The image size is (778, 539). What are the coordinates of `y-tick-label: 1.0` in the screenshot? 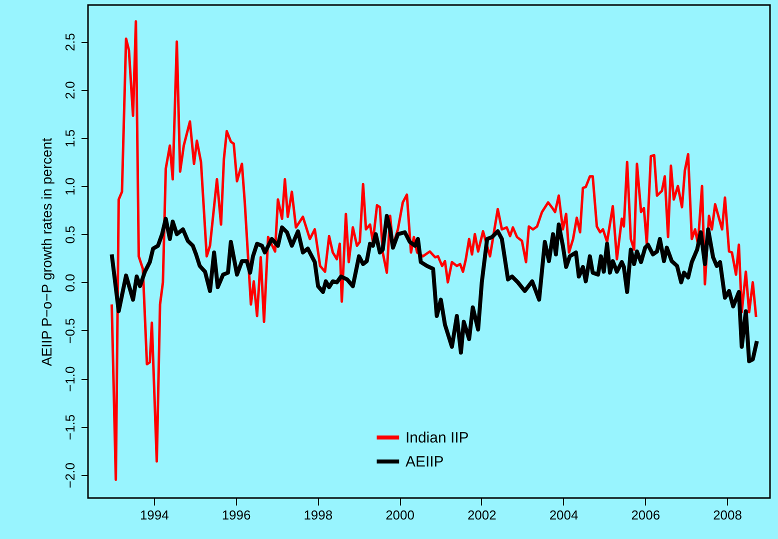 It's located at (70, 186).